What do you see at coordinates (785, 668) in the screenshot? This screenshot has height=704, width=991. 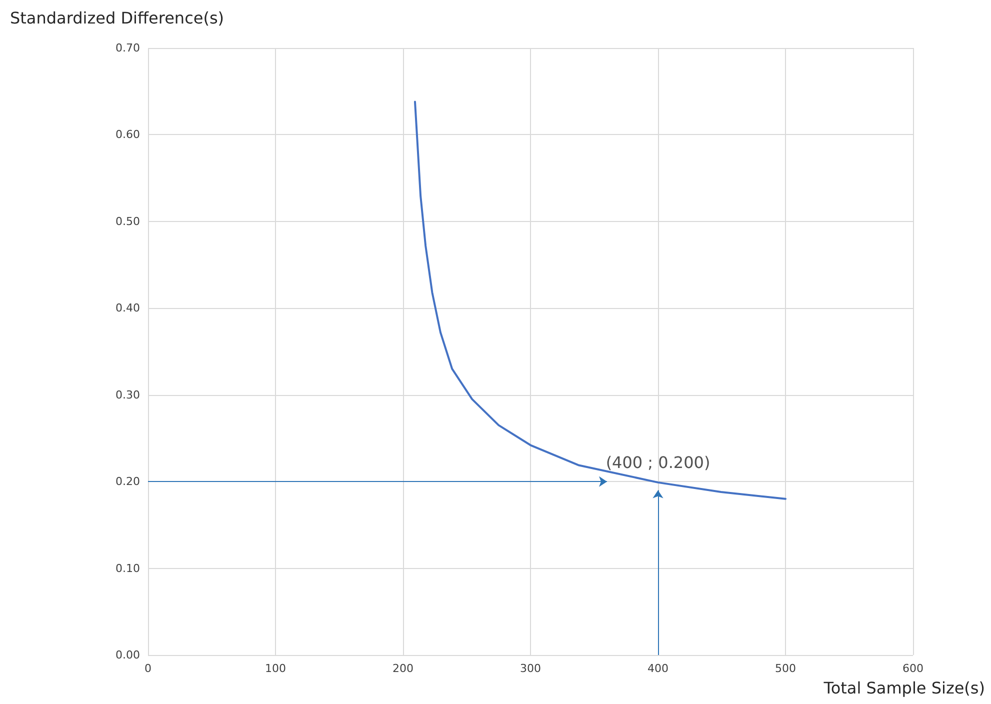 I see `x-tick-label: 500` at bounding box center [785, 668].